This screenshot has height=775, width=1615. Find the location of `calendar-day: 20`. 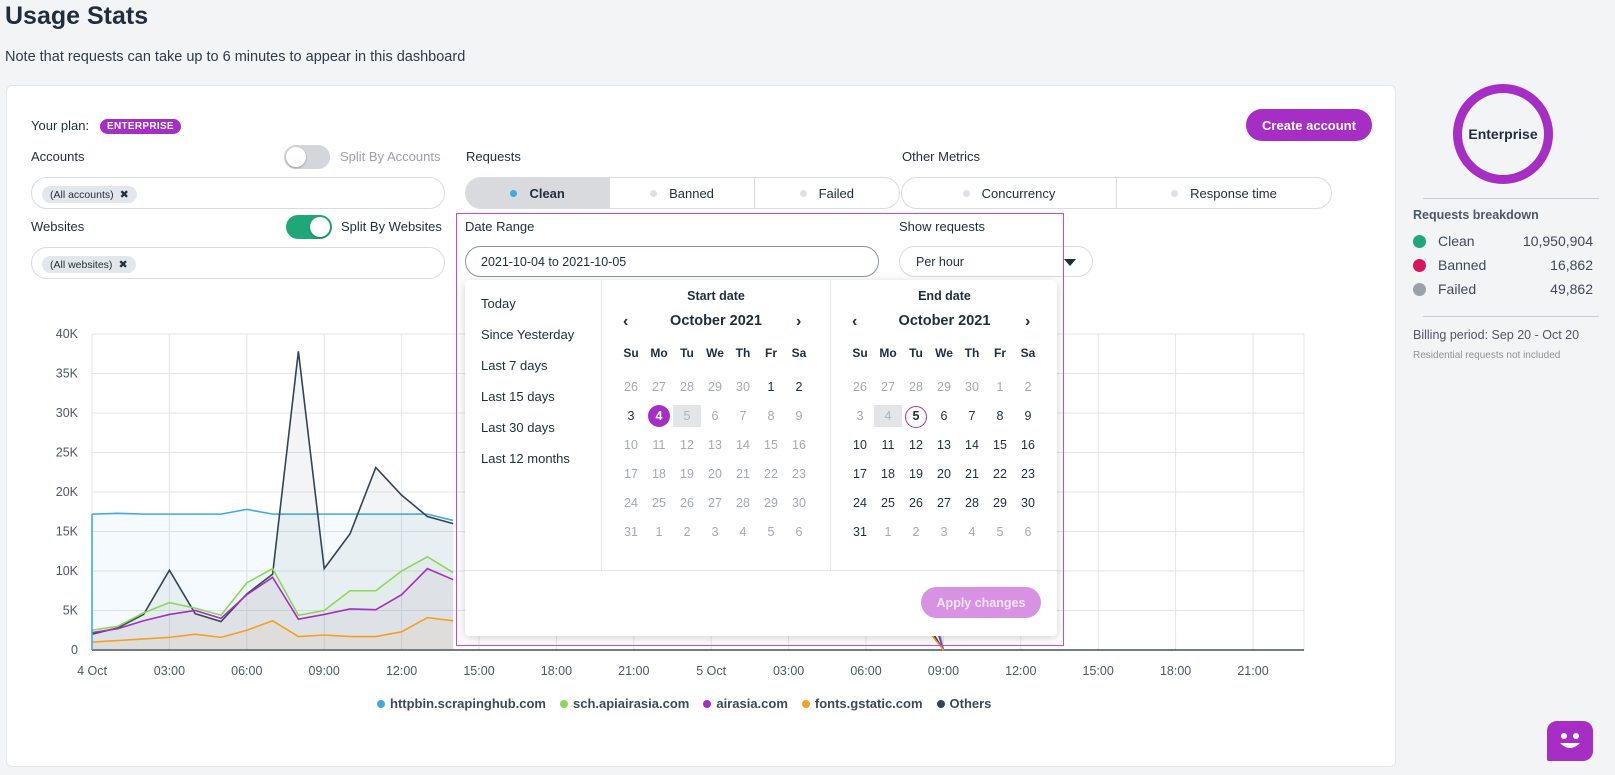

calendar-day: 20 is located at coordinates (944, 474).